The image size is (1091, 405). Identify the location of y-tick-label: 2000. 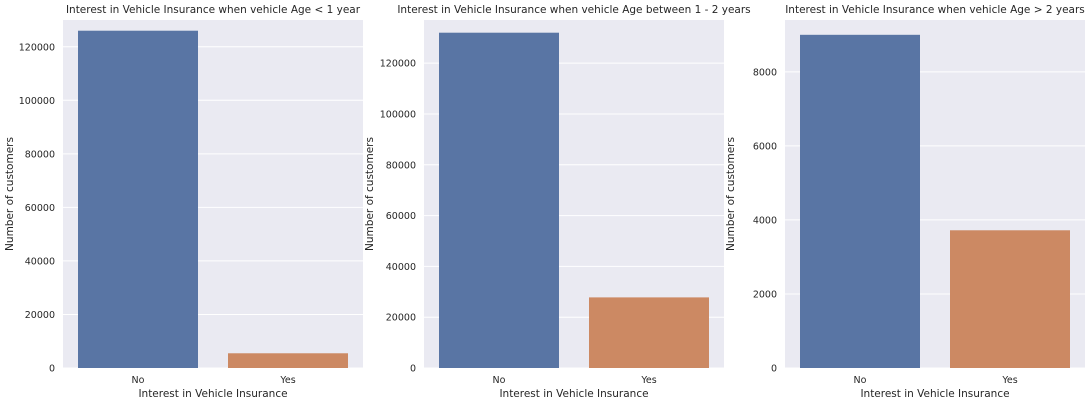
(765, 294).